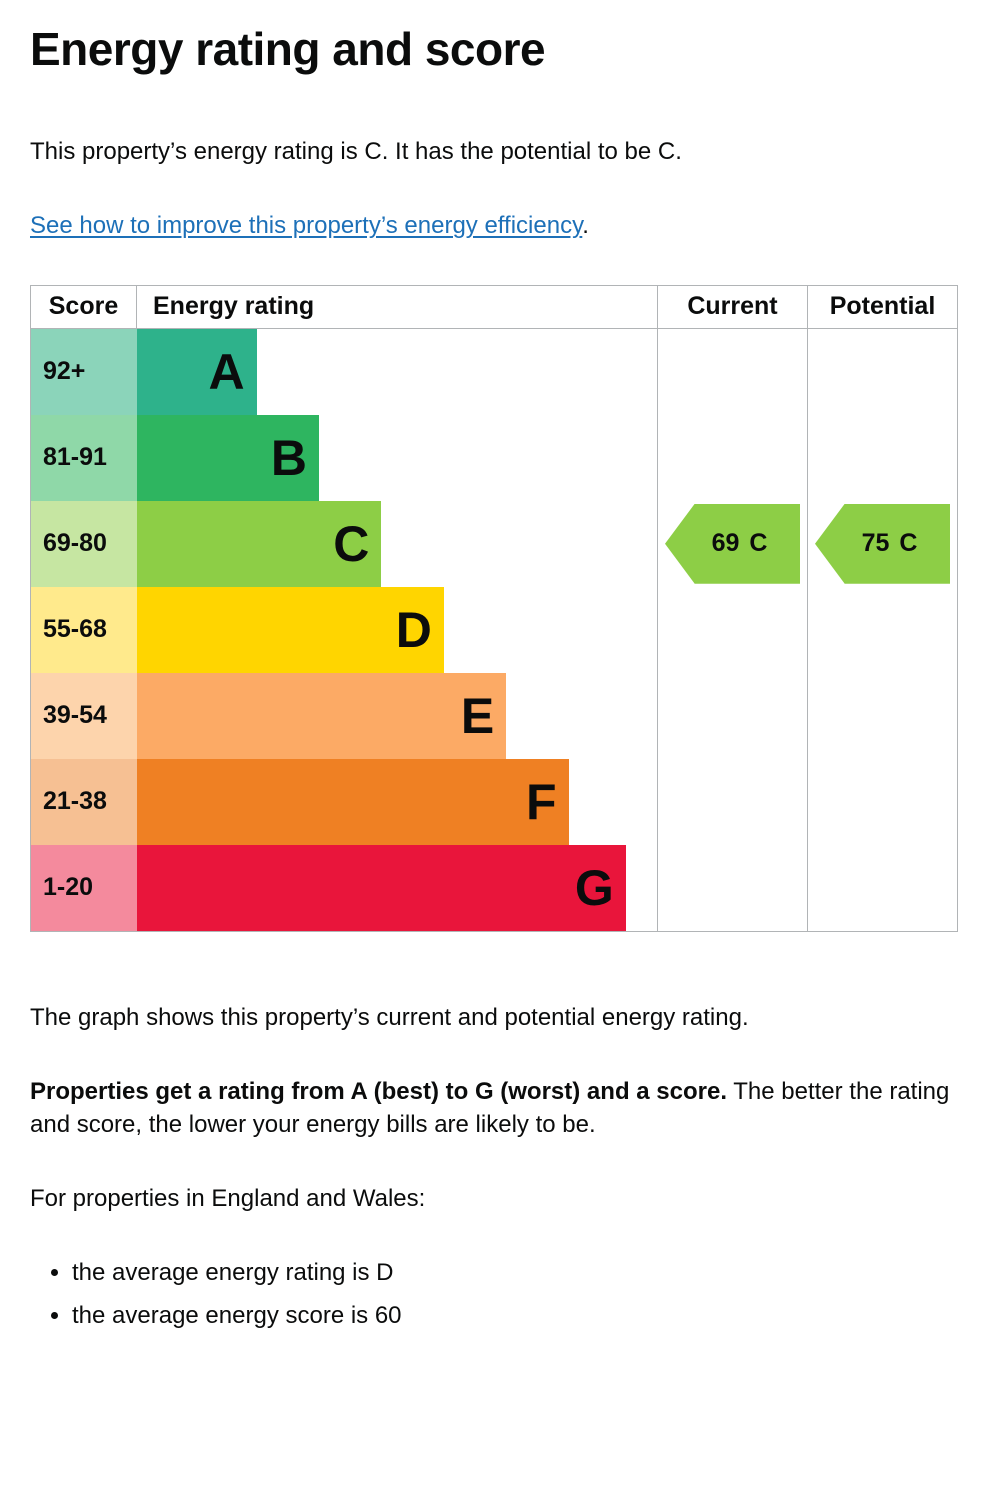 This screenshot has width=1000, height=1500. What do you see at coordinates (725, 543) in the screenshot?
I see `current-score: 69` at bounding box center [725, 543].